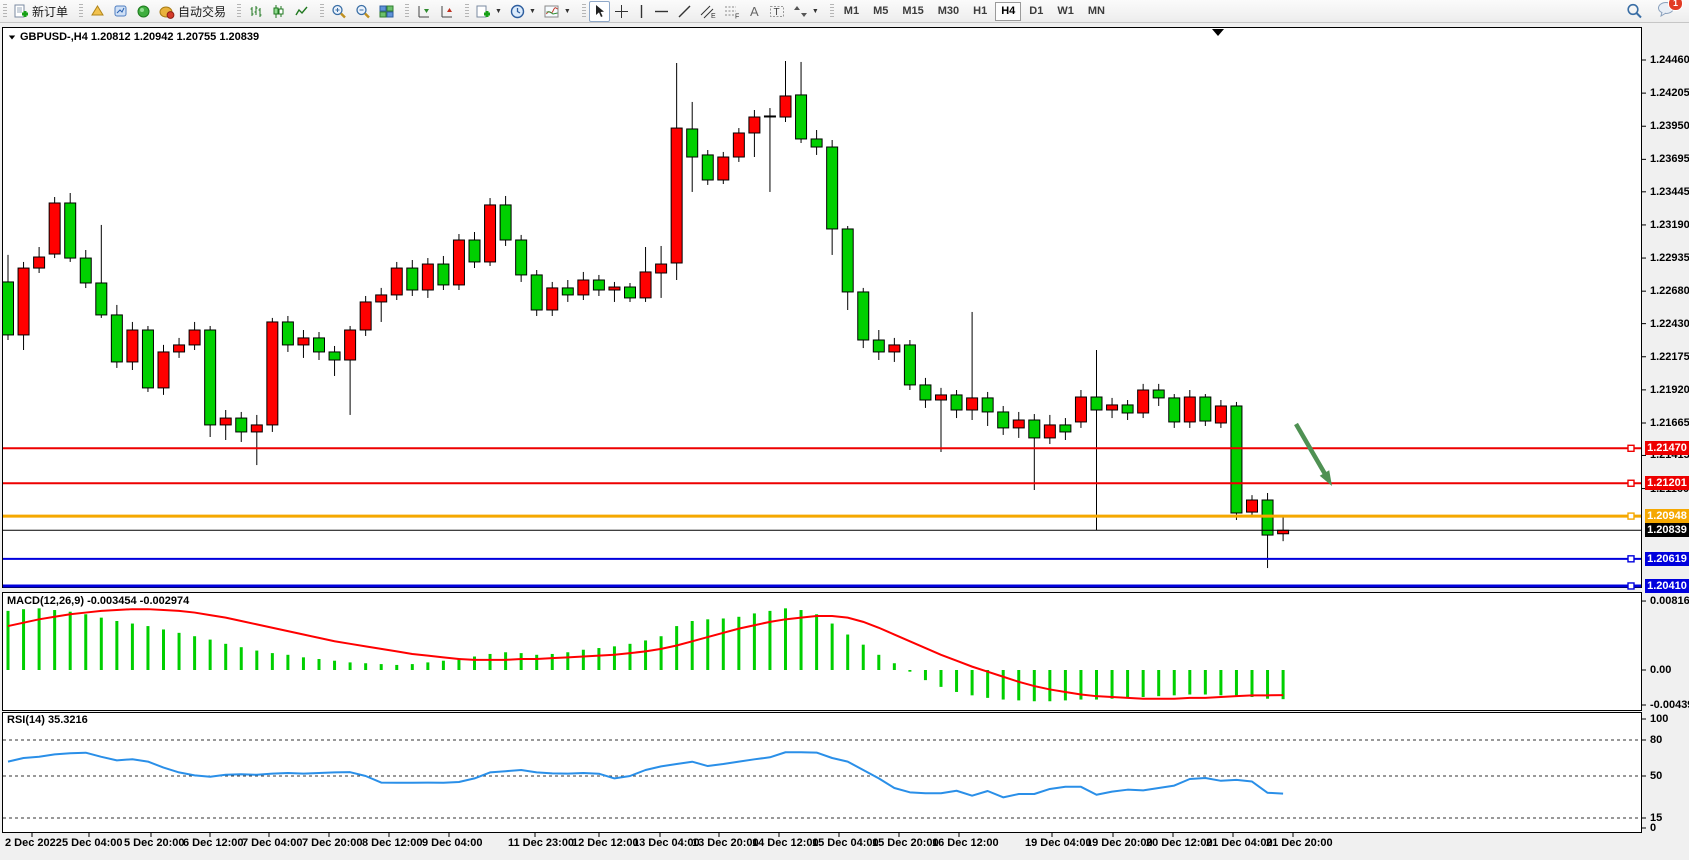 This screenshot has height=860, width=1689. What do you see at coordinates (806, 11) in the screenshot?
I see `arrows-button: ▼` at bounding box center [806, 11].